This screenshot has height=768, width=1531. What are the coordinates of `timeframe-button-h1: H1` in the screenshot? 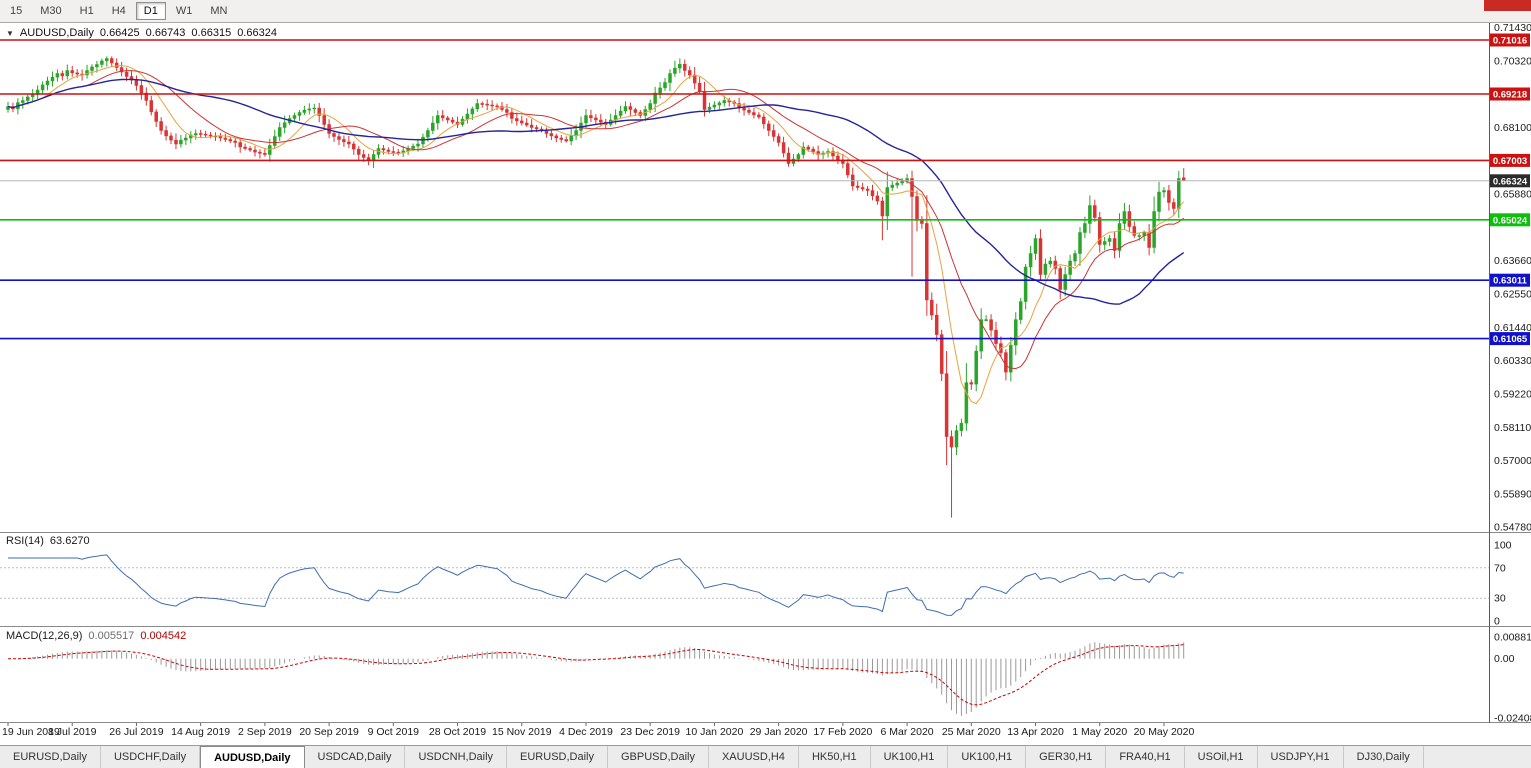 It's located at (86, 11).